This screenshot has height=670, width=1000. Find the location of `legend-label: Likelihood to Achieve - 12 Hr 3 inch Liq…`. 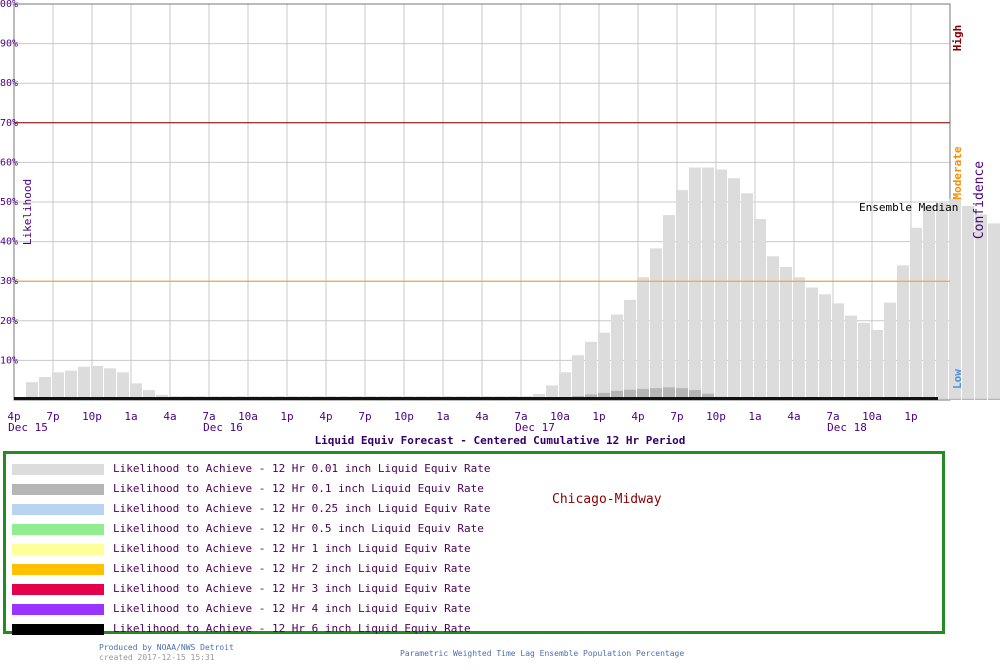

legend-label: Likelihood to Achieve - 12 Hr 3 inch Liq… is located at coordinates (292, 588).